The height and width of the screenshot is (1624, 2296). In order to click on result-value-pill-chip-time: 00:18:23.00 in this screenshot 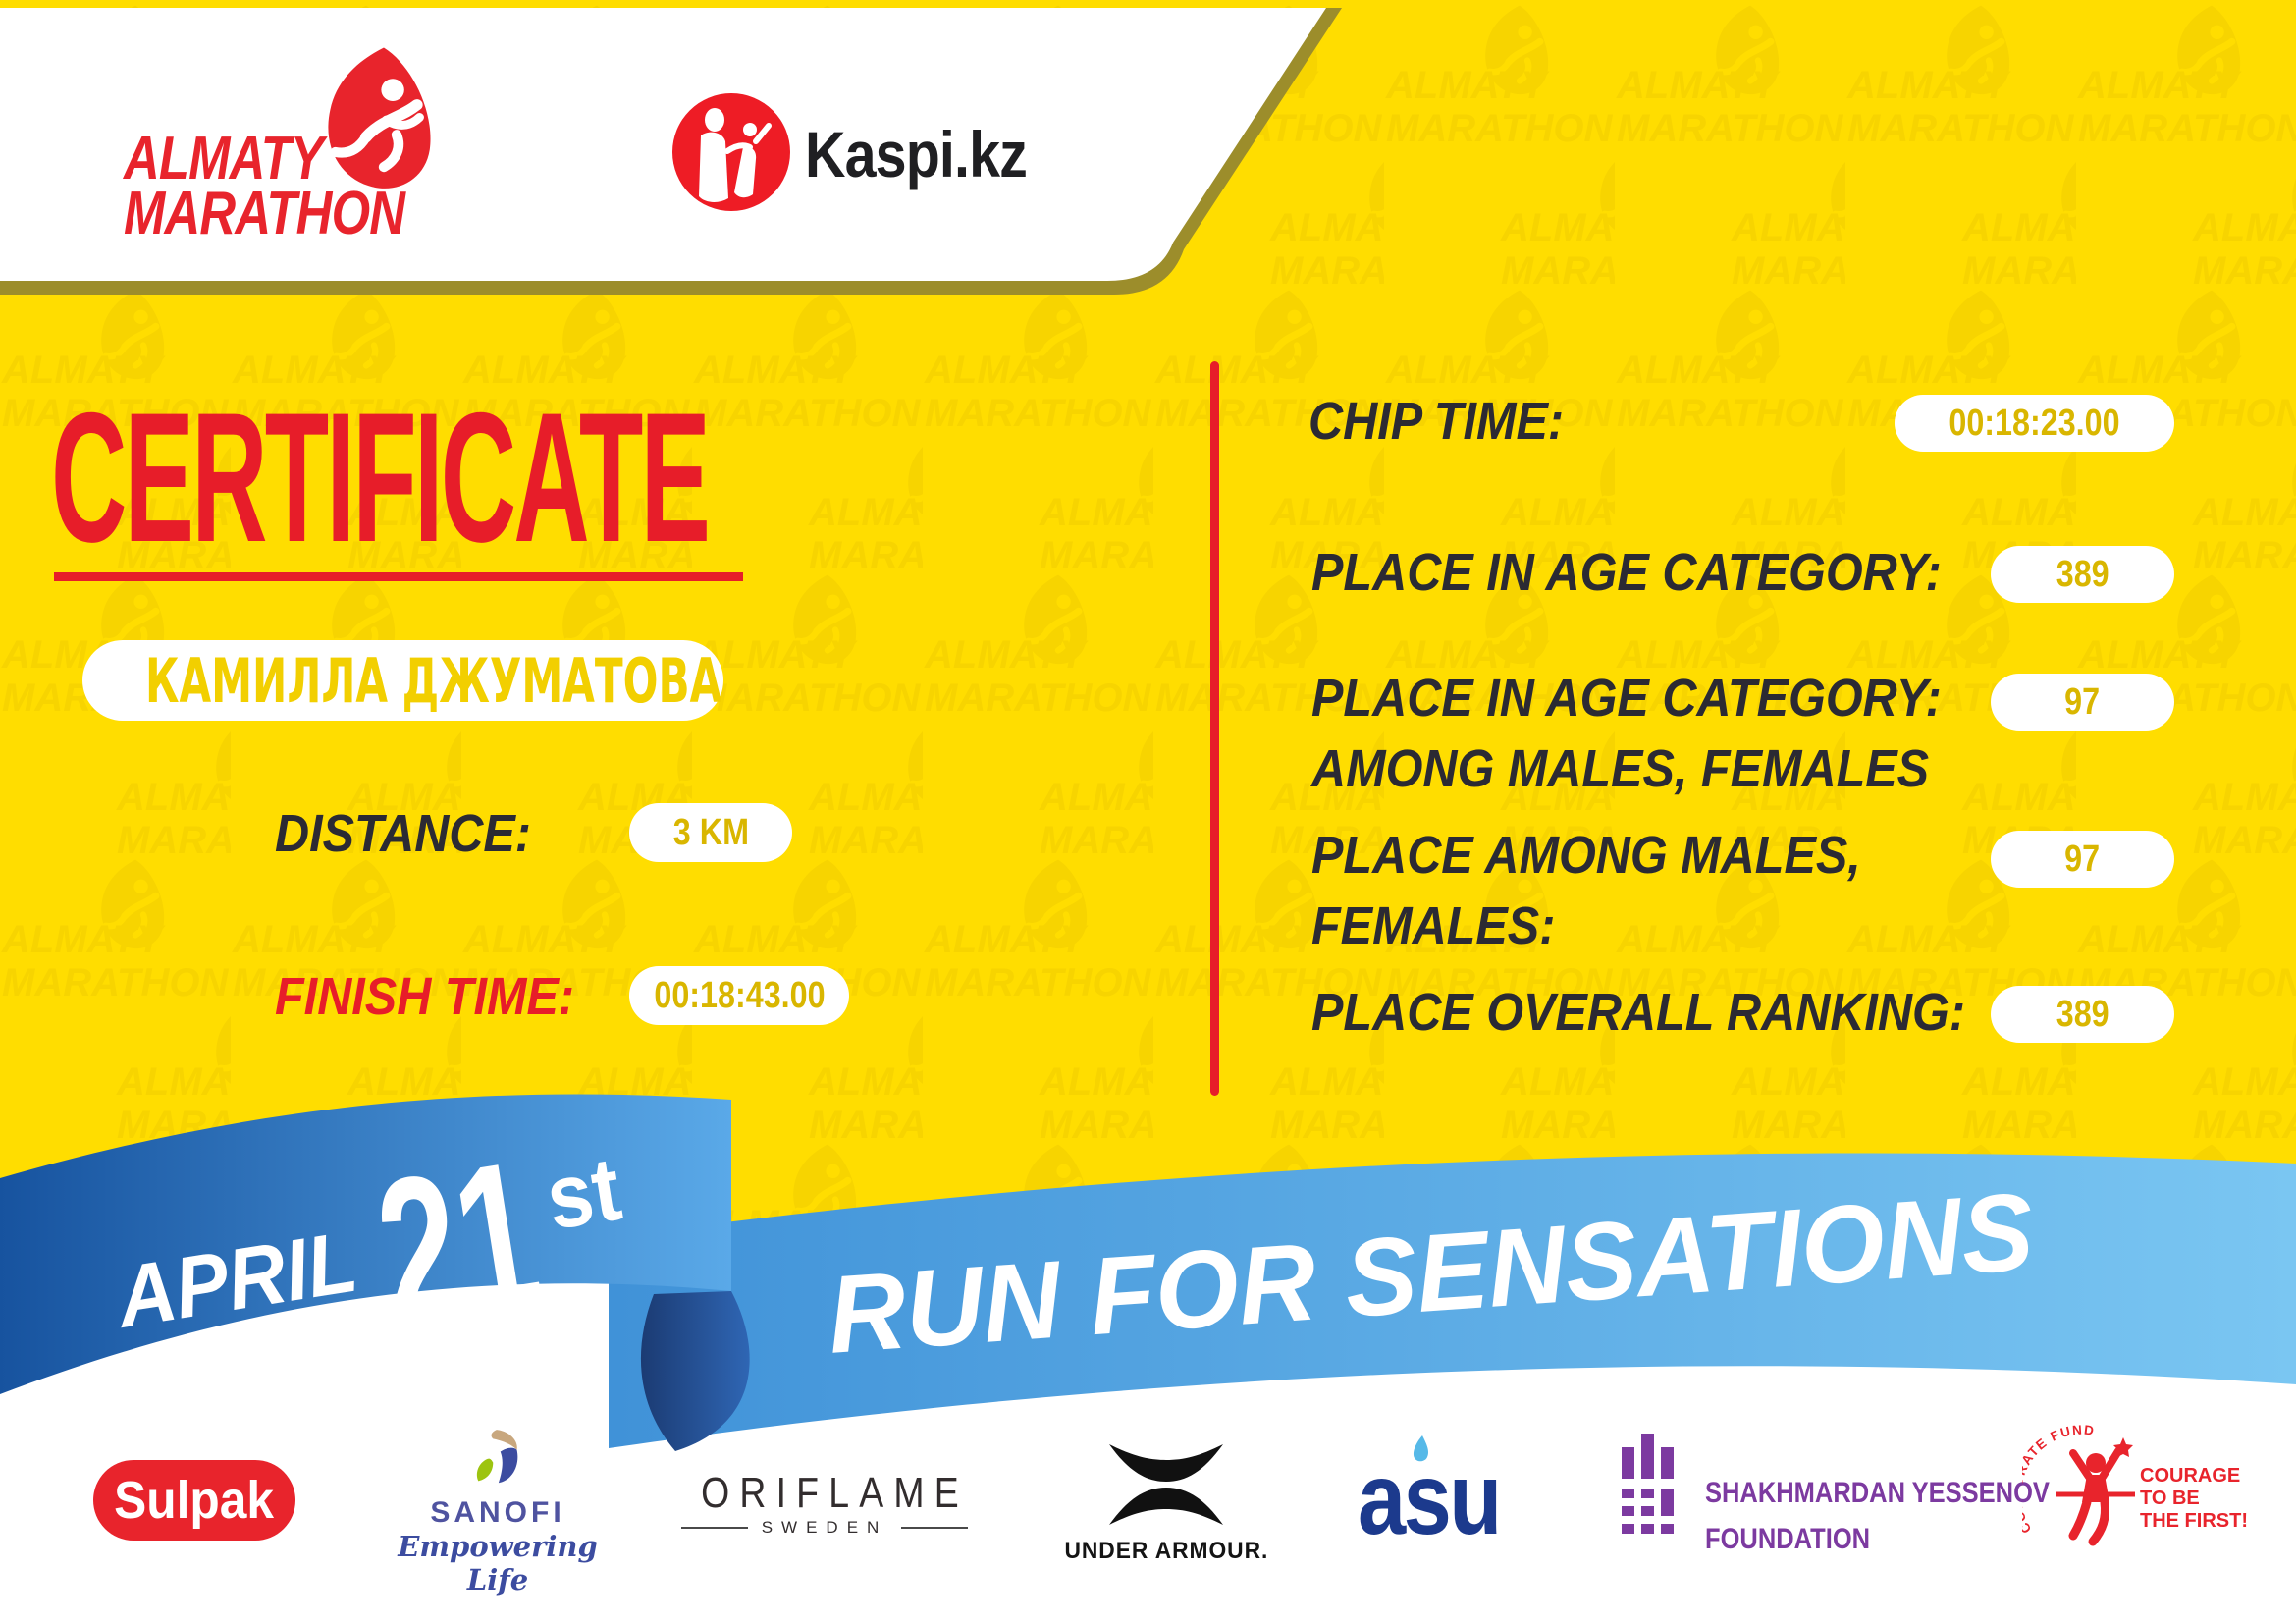, I will do `click(2034, 423)`.